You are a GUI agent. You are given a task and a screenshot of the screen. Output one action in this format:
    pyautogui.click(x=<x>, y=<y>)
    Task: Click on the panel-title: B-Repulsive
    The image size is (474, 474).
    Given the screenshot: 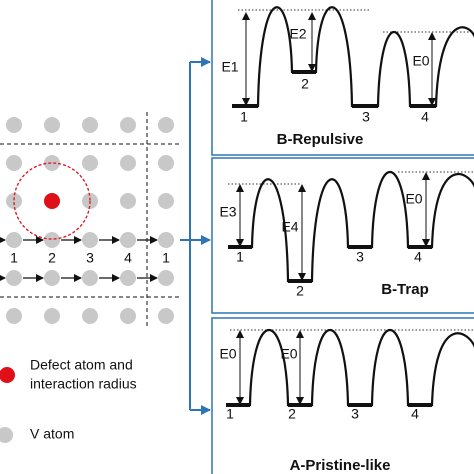 What is the action you would take?
    pyautogui.click(x=320, y=139)
    